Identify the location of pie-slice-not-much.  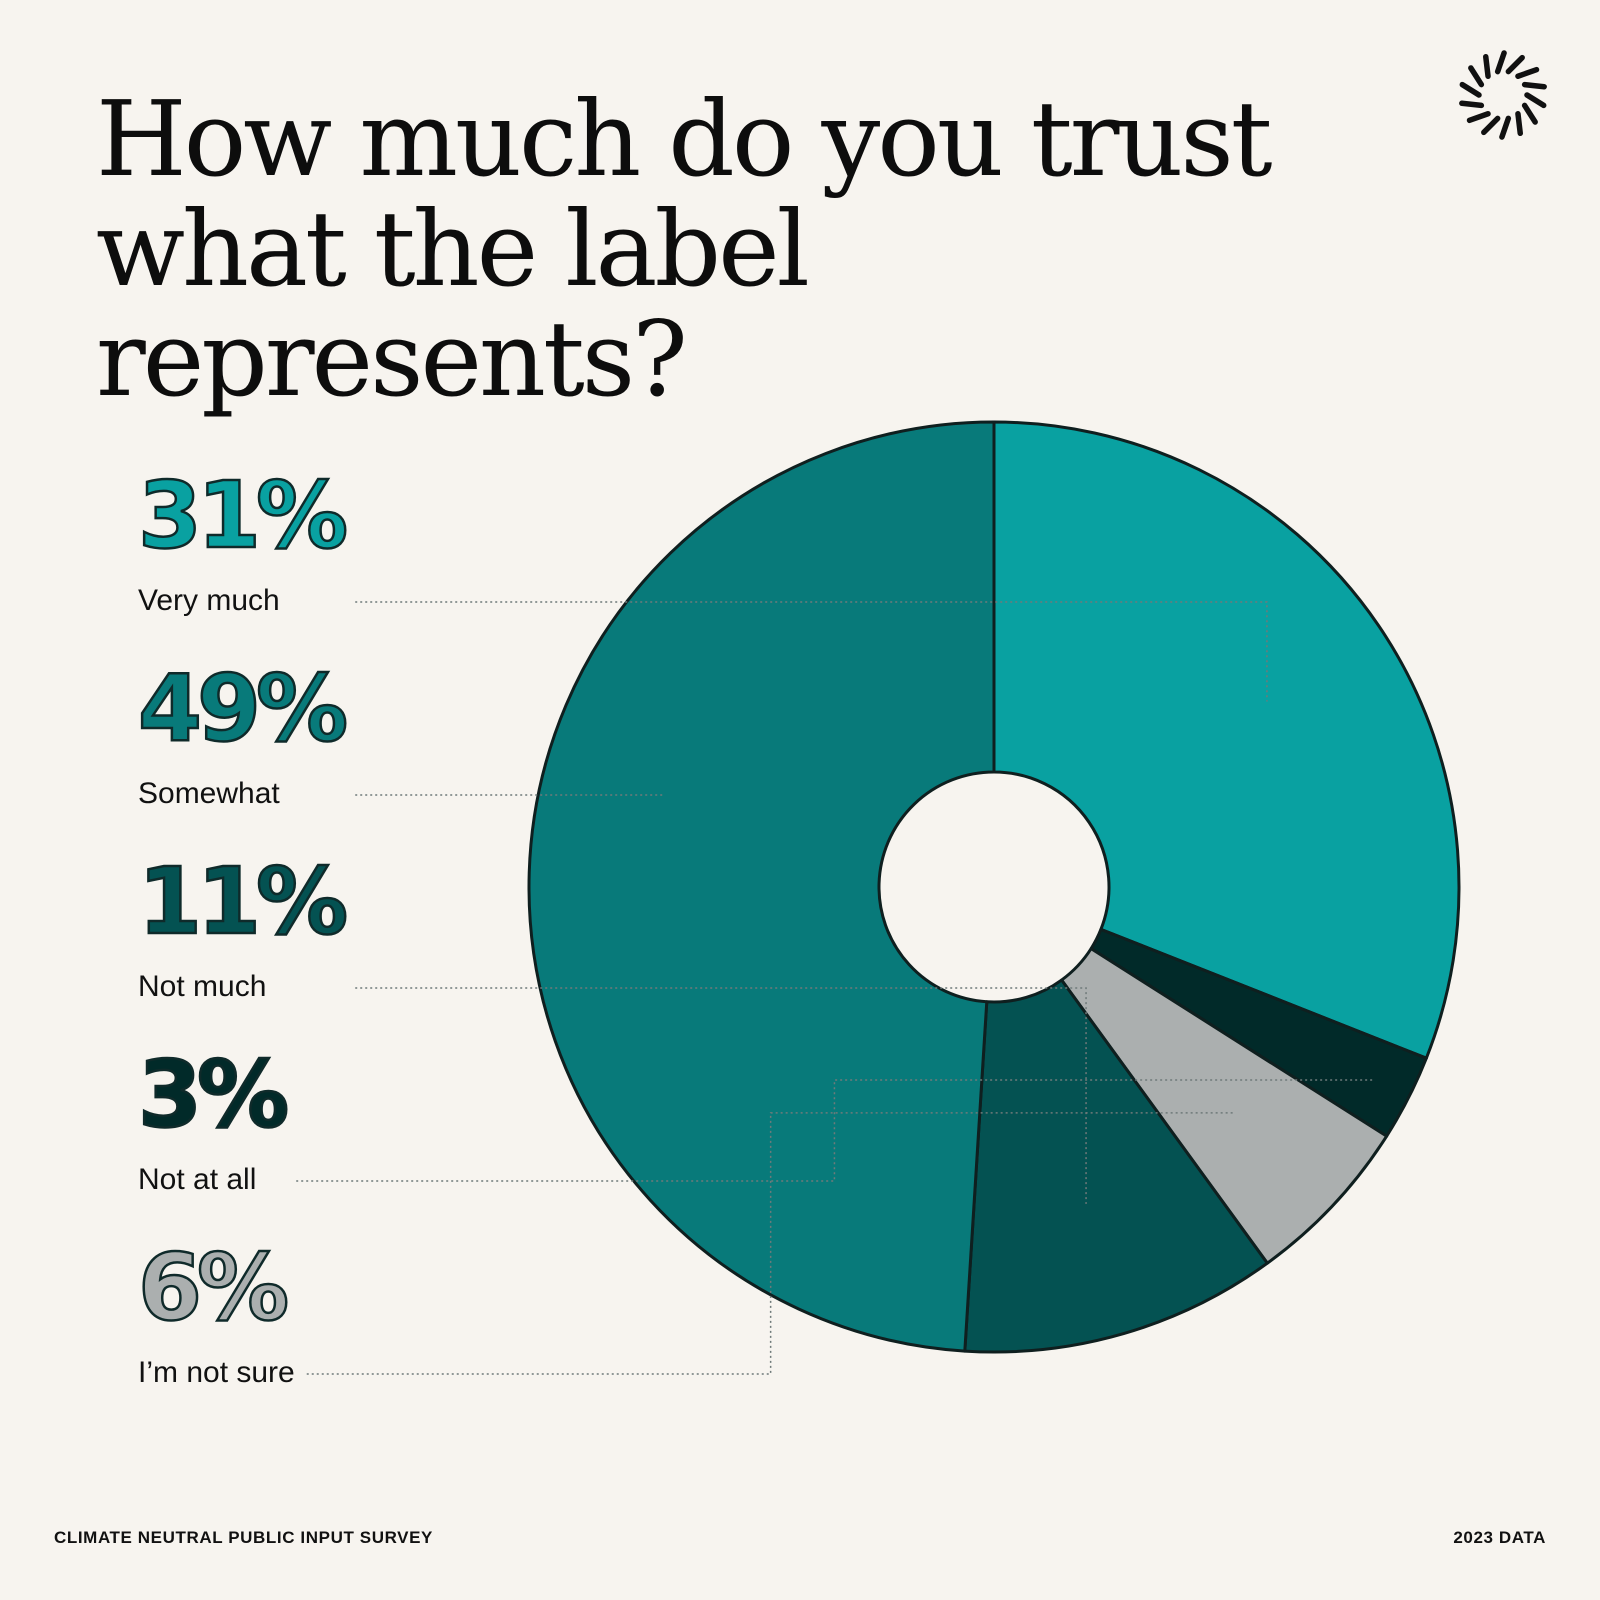
(1116, 1166).